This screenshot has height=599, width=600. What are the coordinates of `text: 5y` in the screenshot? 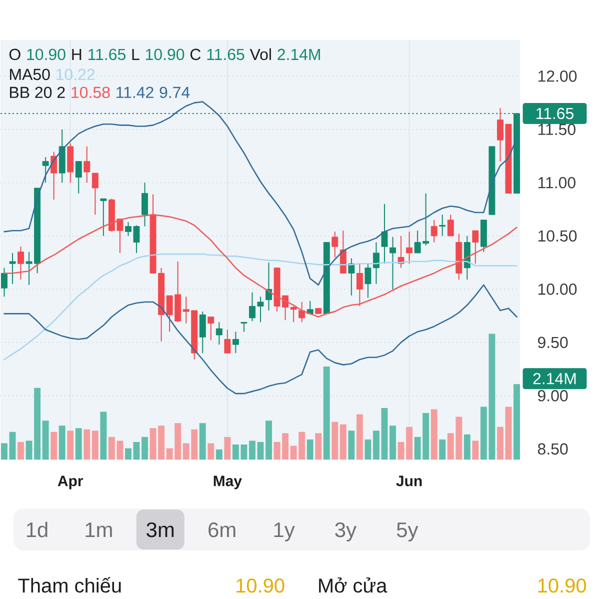 It's located at (407, 532).